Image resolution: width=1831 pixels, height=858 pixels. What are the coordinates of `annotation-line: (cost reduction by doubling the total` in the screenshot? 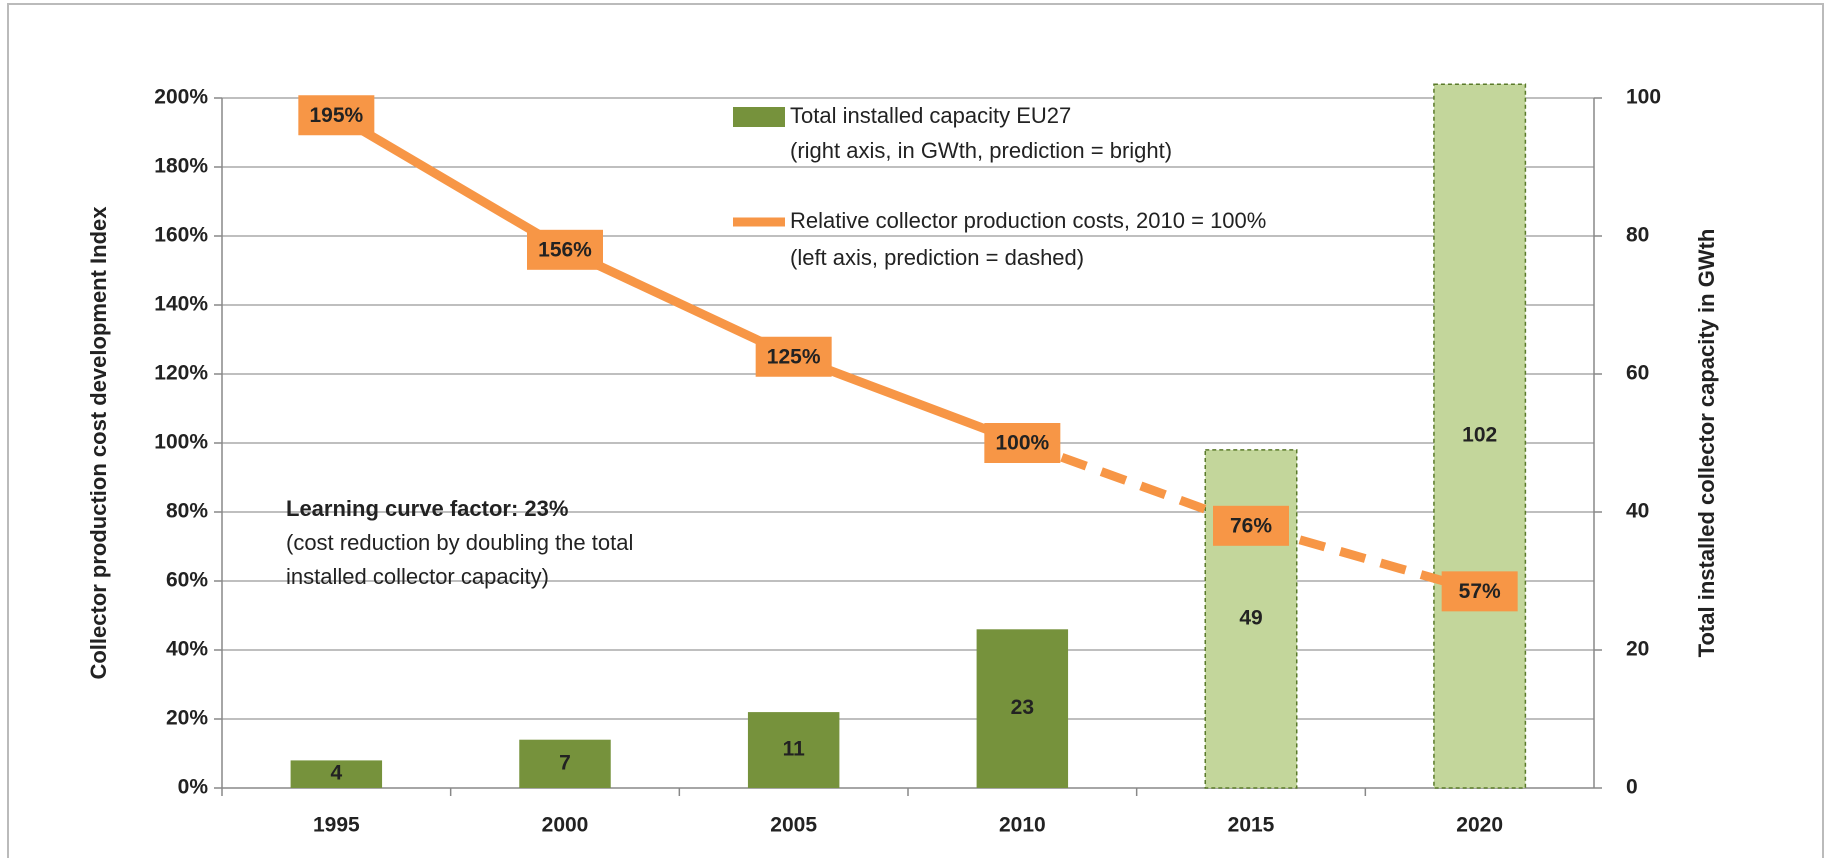 It's located at (459, 542).